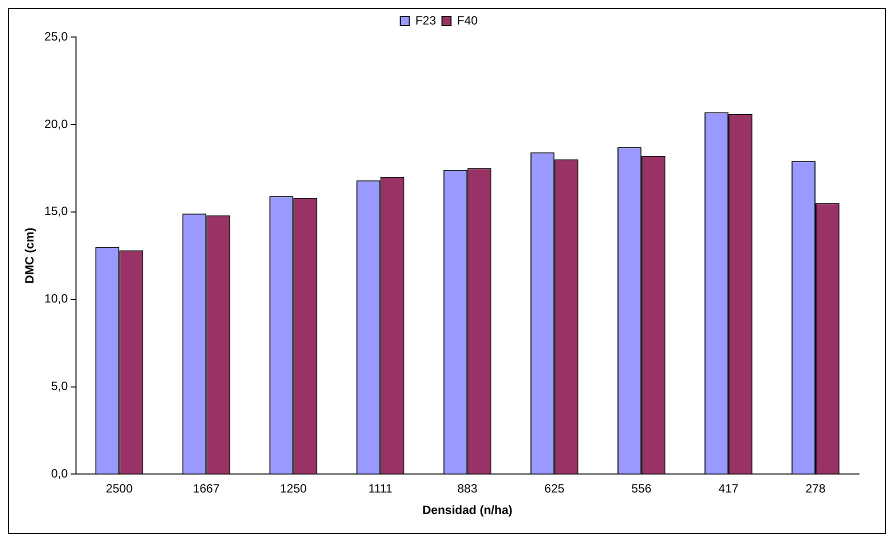 The width and height of the screenshot is (894, 542). What do you see at coordinates (56, 211) in the screenshot?
I see `y-tick-label: 15,0` at bounding box center [56, 211].